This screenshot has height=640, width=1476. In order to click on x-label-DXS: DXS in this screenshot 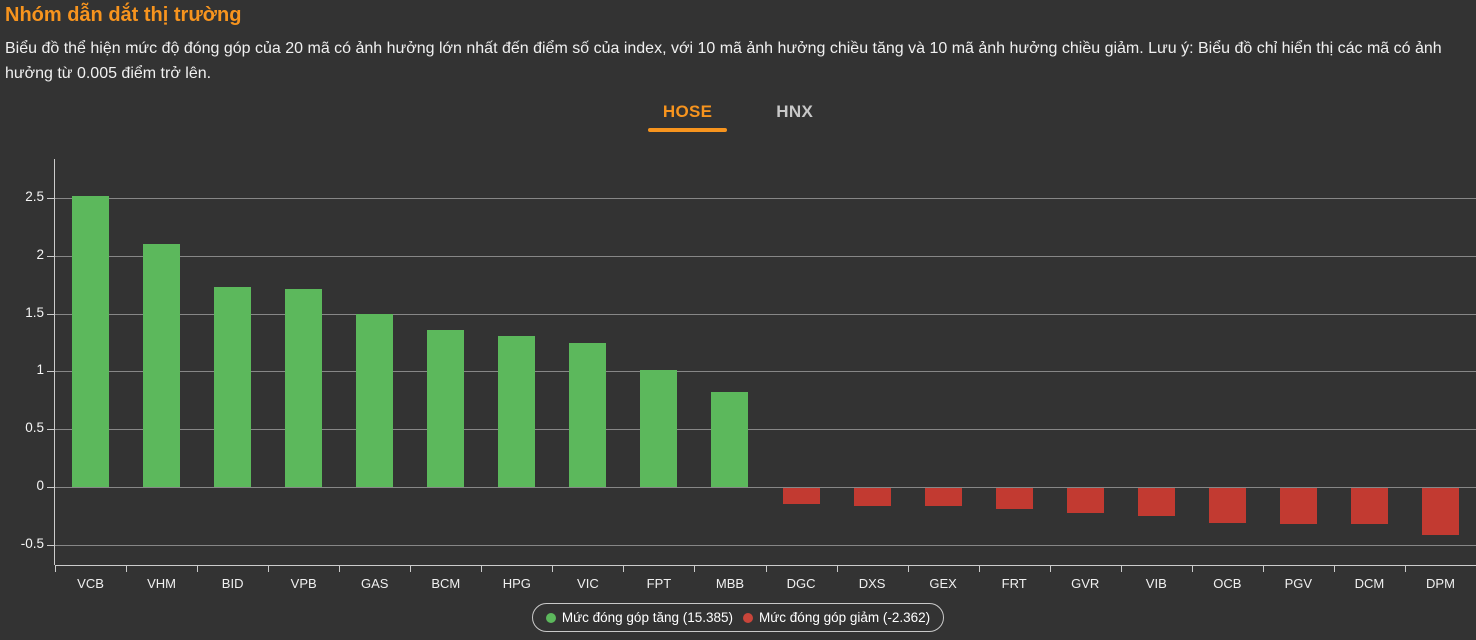, I will do `click(872, 583)`.